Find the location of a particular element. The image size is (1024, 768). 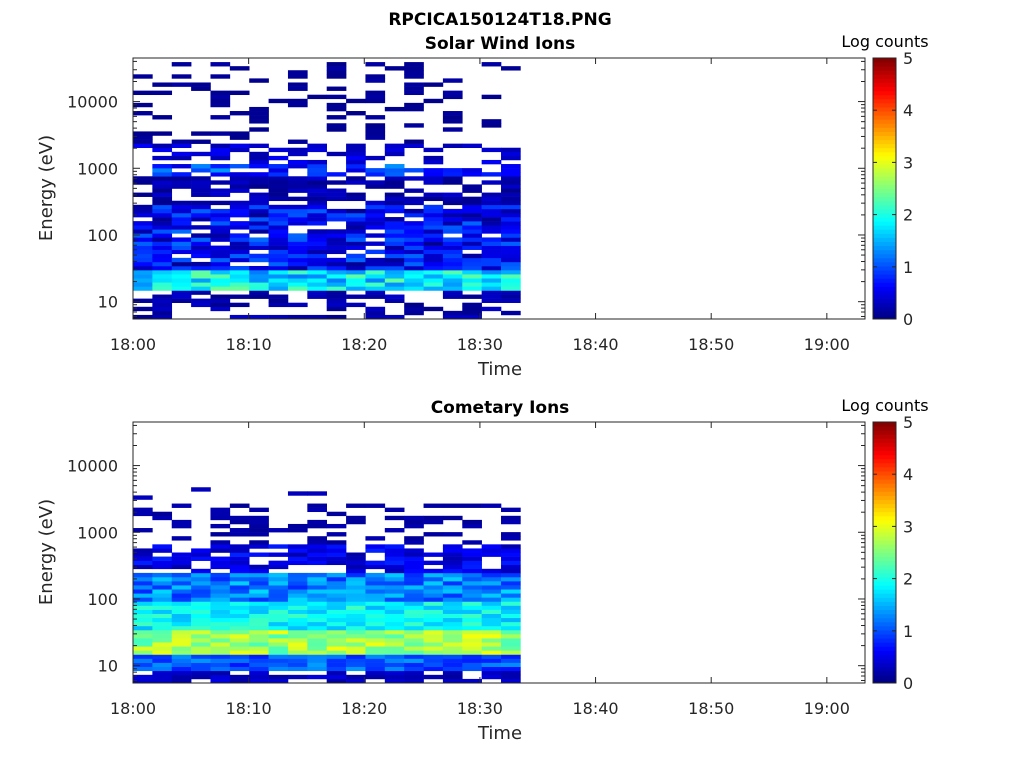

x-tick-label: 19:00 is located at coordinates (827, 344).